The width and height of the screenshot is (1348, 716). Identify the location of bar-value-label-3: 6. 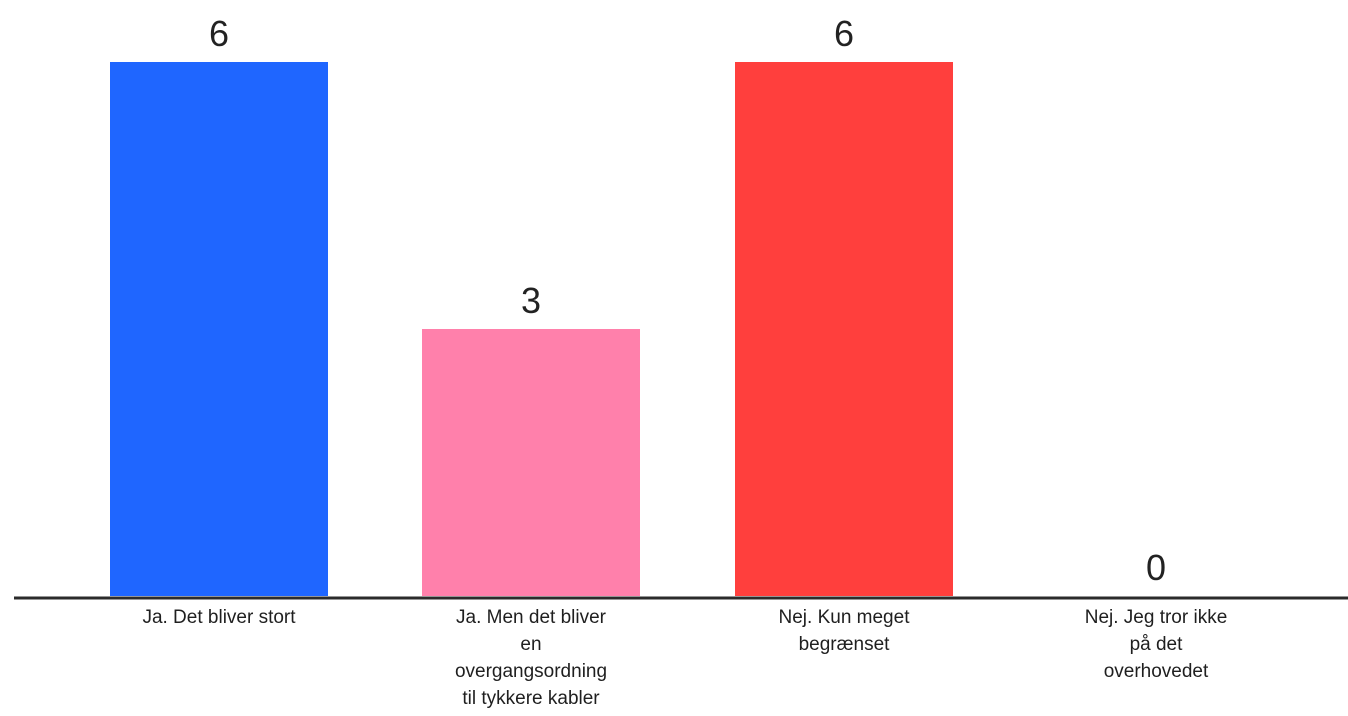
(844, 33).